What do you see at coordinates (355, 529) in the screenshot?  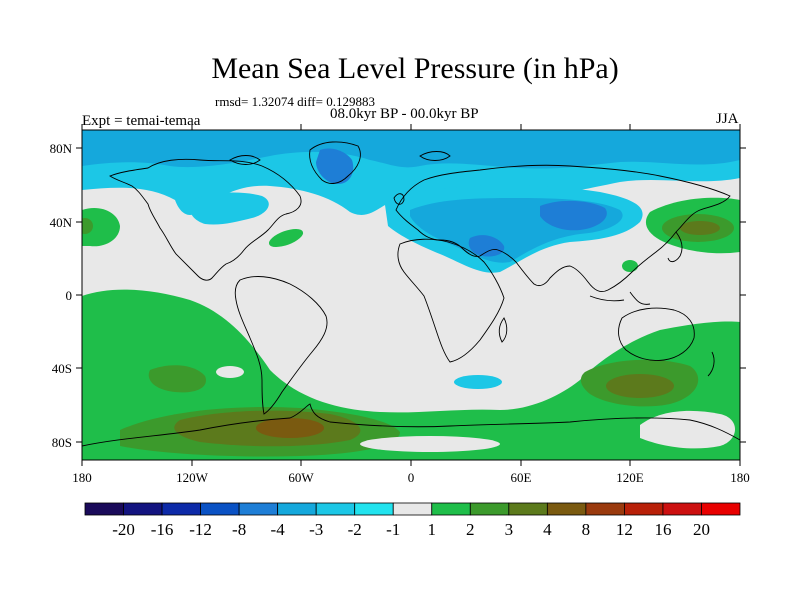 I see `colorbar-label: -2` at bounding box center [355, 529].